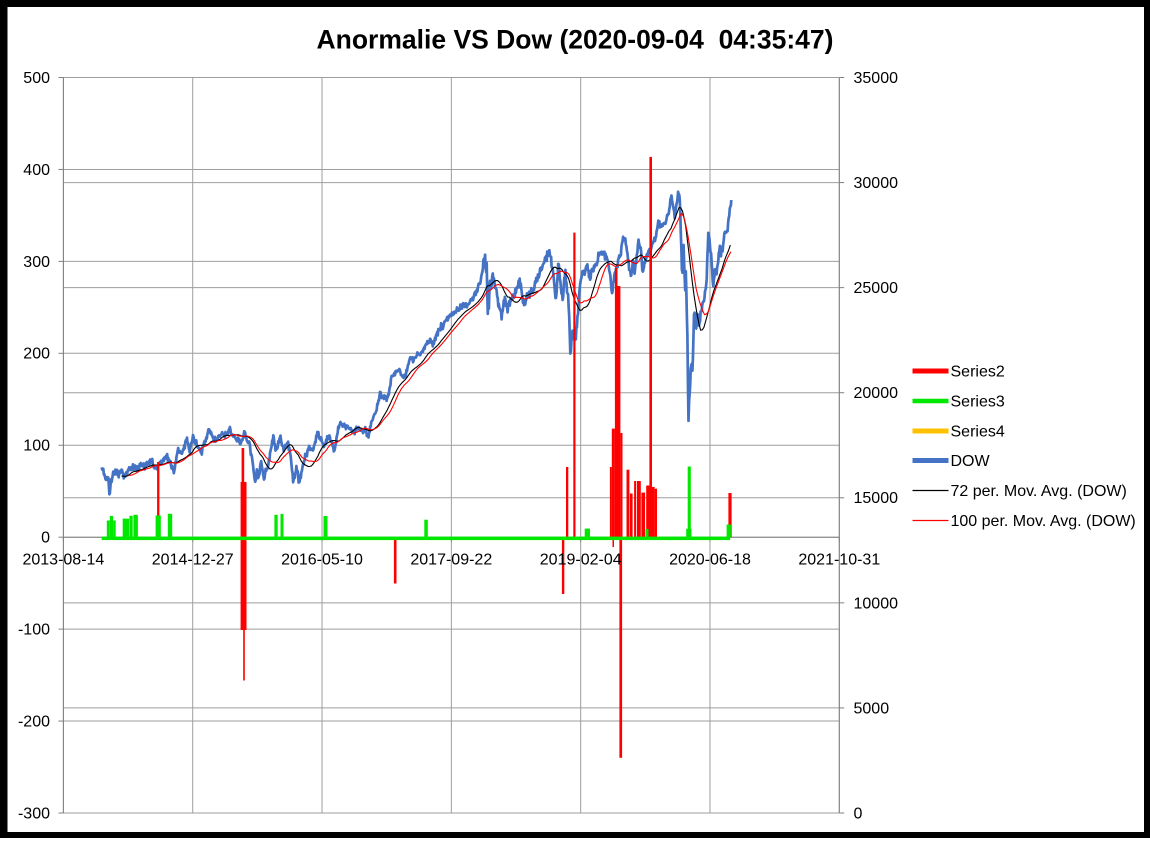 The image size is (1150, 843). I want to click on svg-text: 25000, so click(876, 288).